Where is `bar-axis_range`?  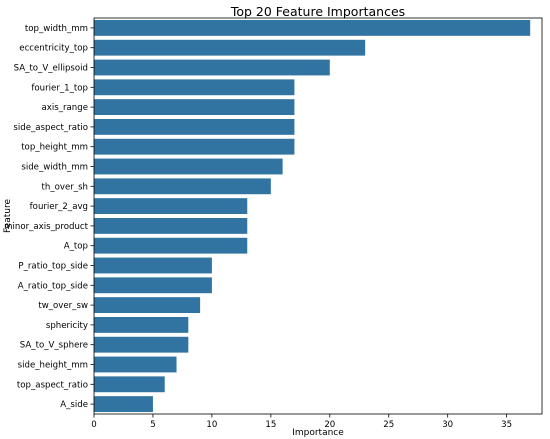 bar-axis_range is located at coordinates (194, 107).